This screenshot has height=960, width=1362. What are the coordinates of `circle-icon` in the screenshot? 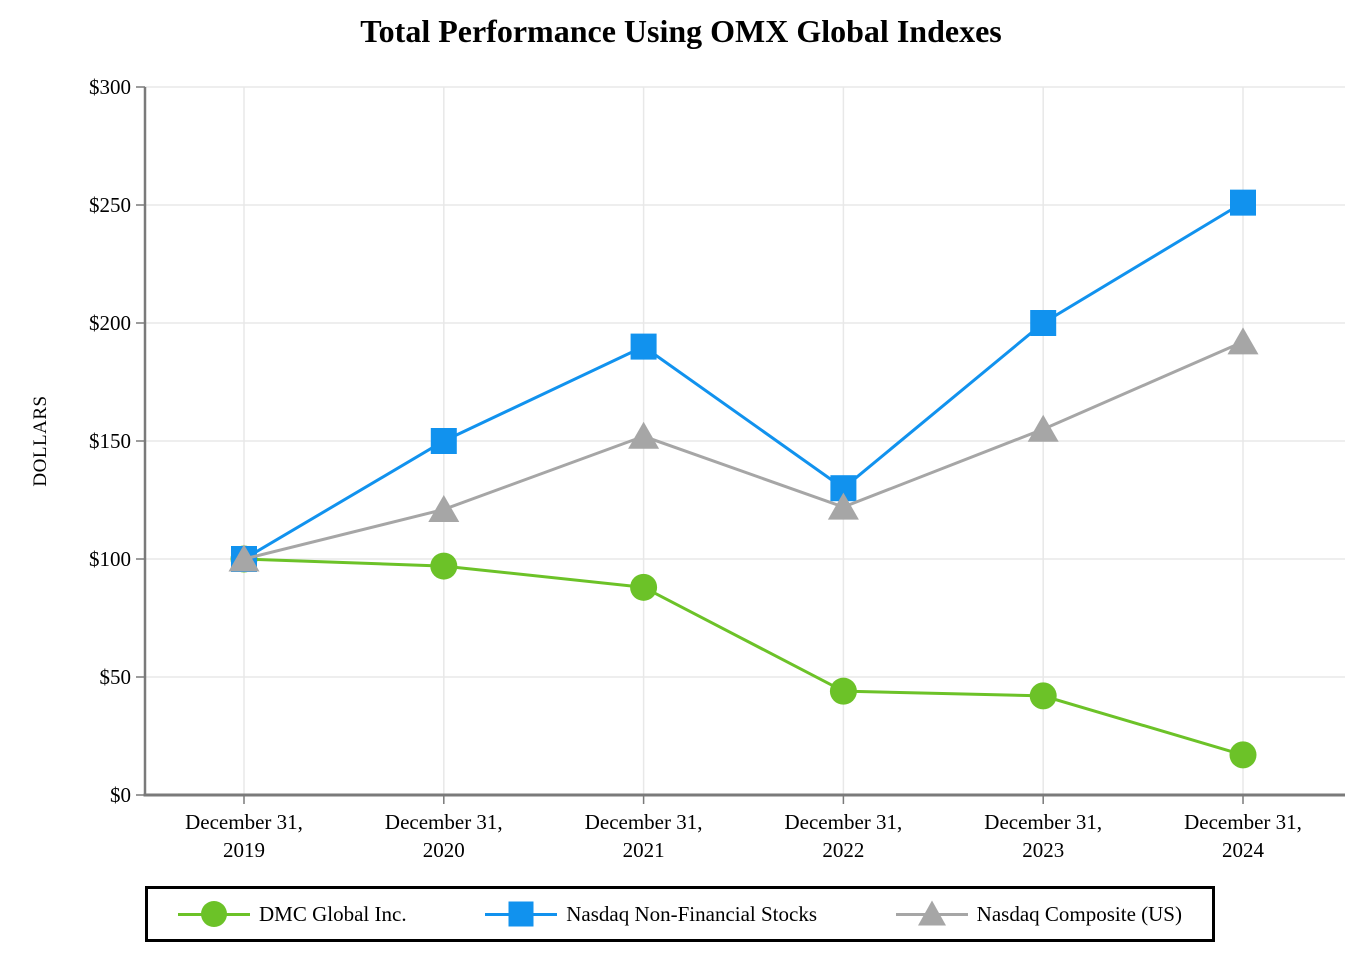 It's located at (214, 914).